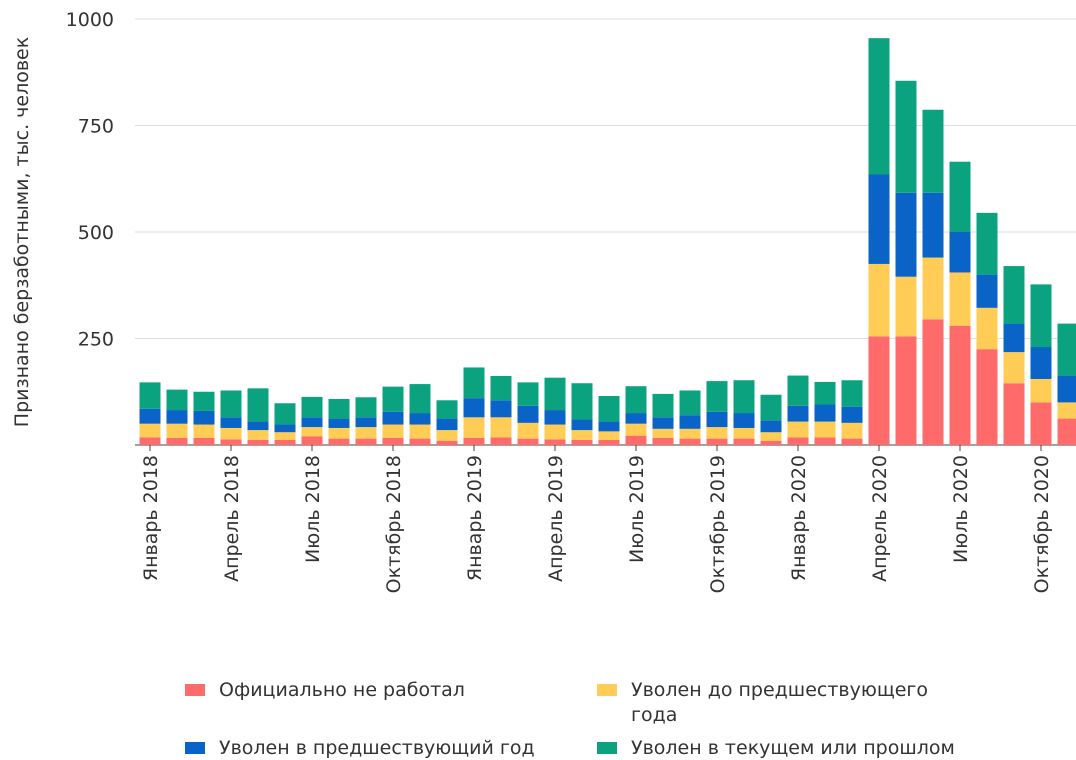 The height and width of the screenshot is (760, 1076). Describe the element at coordinates (880, 518) in the screenshot. I see `x-tick-label: Апрель 2020` at that location.